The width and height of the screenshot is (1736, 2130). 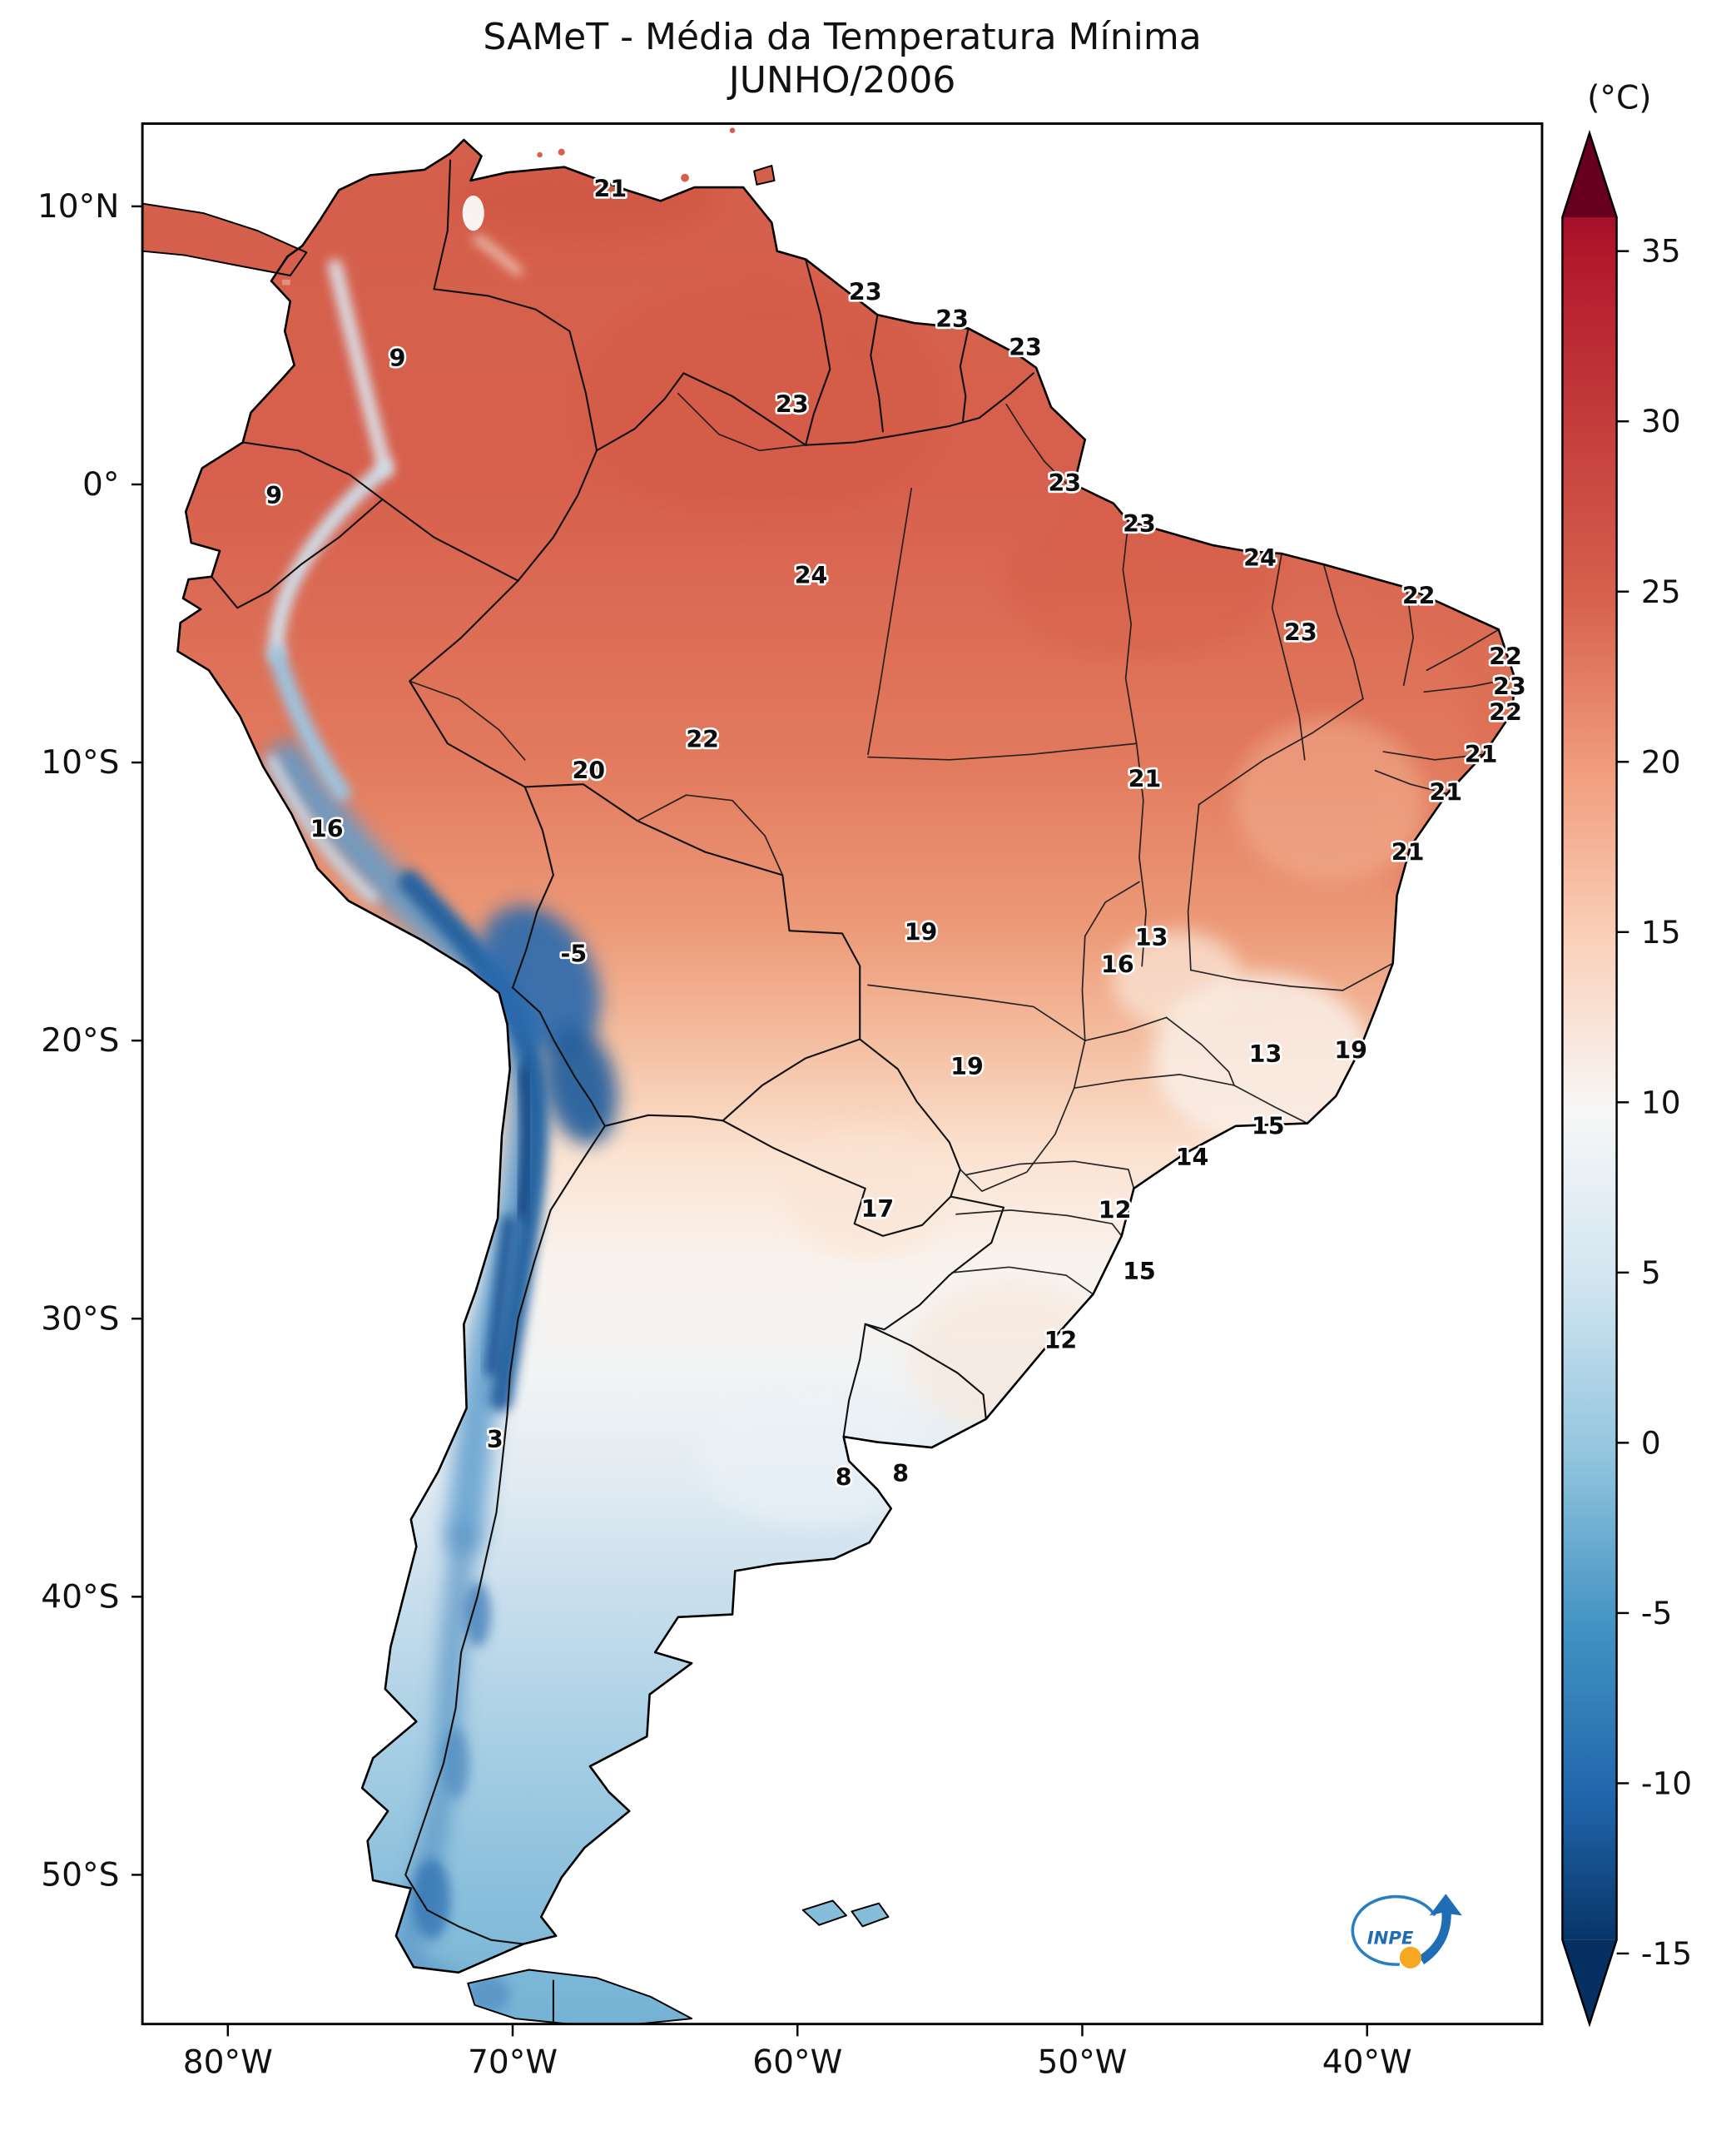 I want to click on latitude-axis: 10°N 0° 10°S 20°S 30°S 40°S 50°S, so click(x=90, y=1041).